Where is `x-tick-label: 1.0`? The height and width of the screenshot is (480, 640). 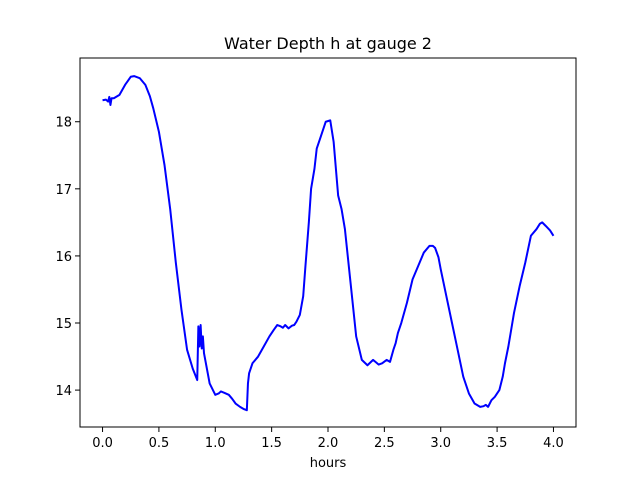 x-tick-label: 1.0 is located at coordinates (215, 443).